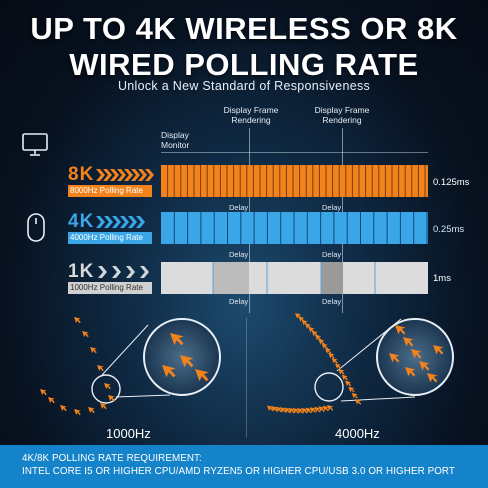  What do you see at coordinates (110, 288) in the screenshot?
I see `rate-1k-label: 1000Hz Polling Rate` at bounding box center [110, 288].